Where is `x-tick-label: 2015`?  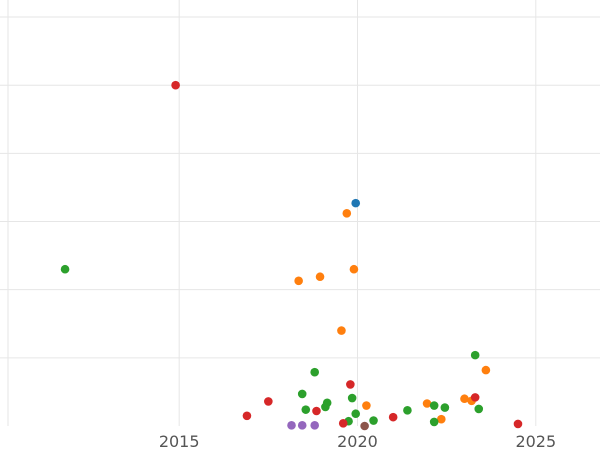
x-tick-label: 2015 is located at coordinates (179, 441).